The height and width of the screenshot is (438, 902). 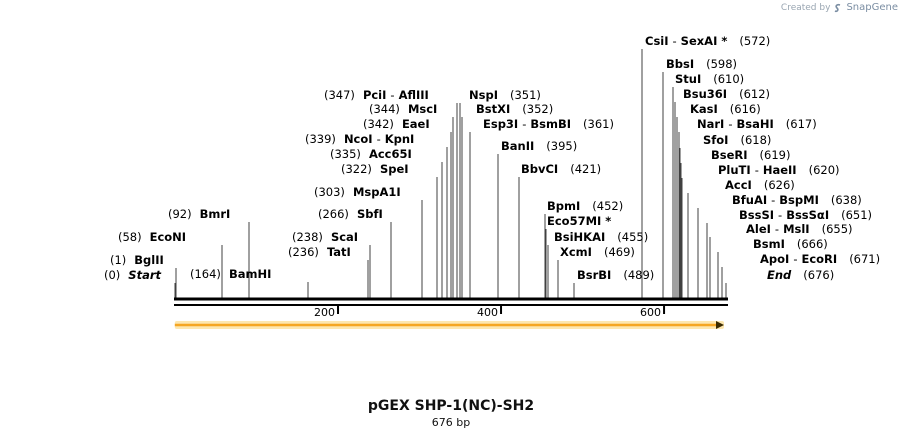 I want to click on site-label-pluti-haeii: PluTI - HaeII (620), so click(x=779, y=170).